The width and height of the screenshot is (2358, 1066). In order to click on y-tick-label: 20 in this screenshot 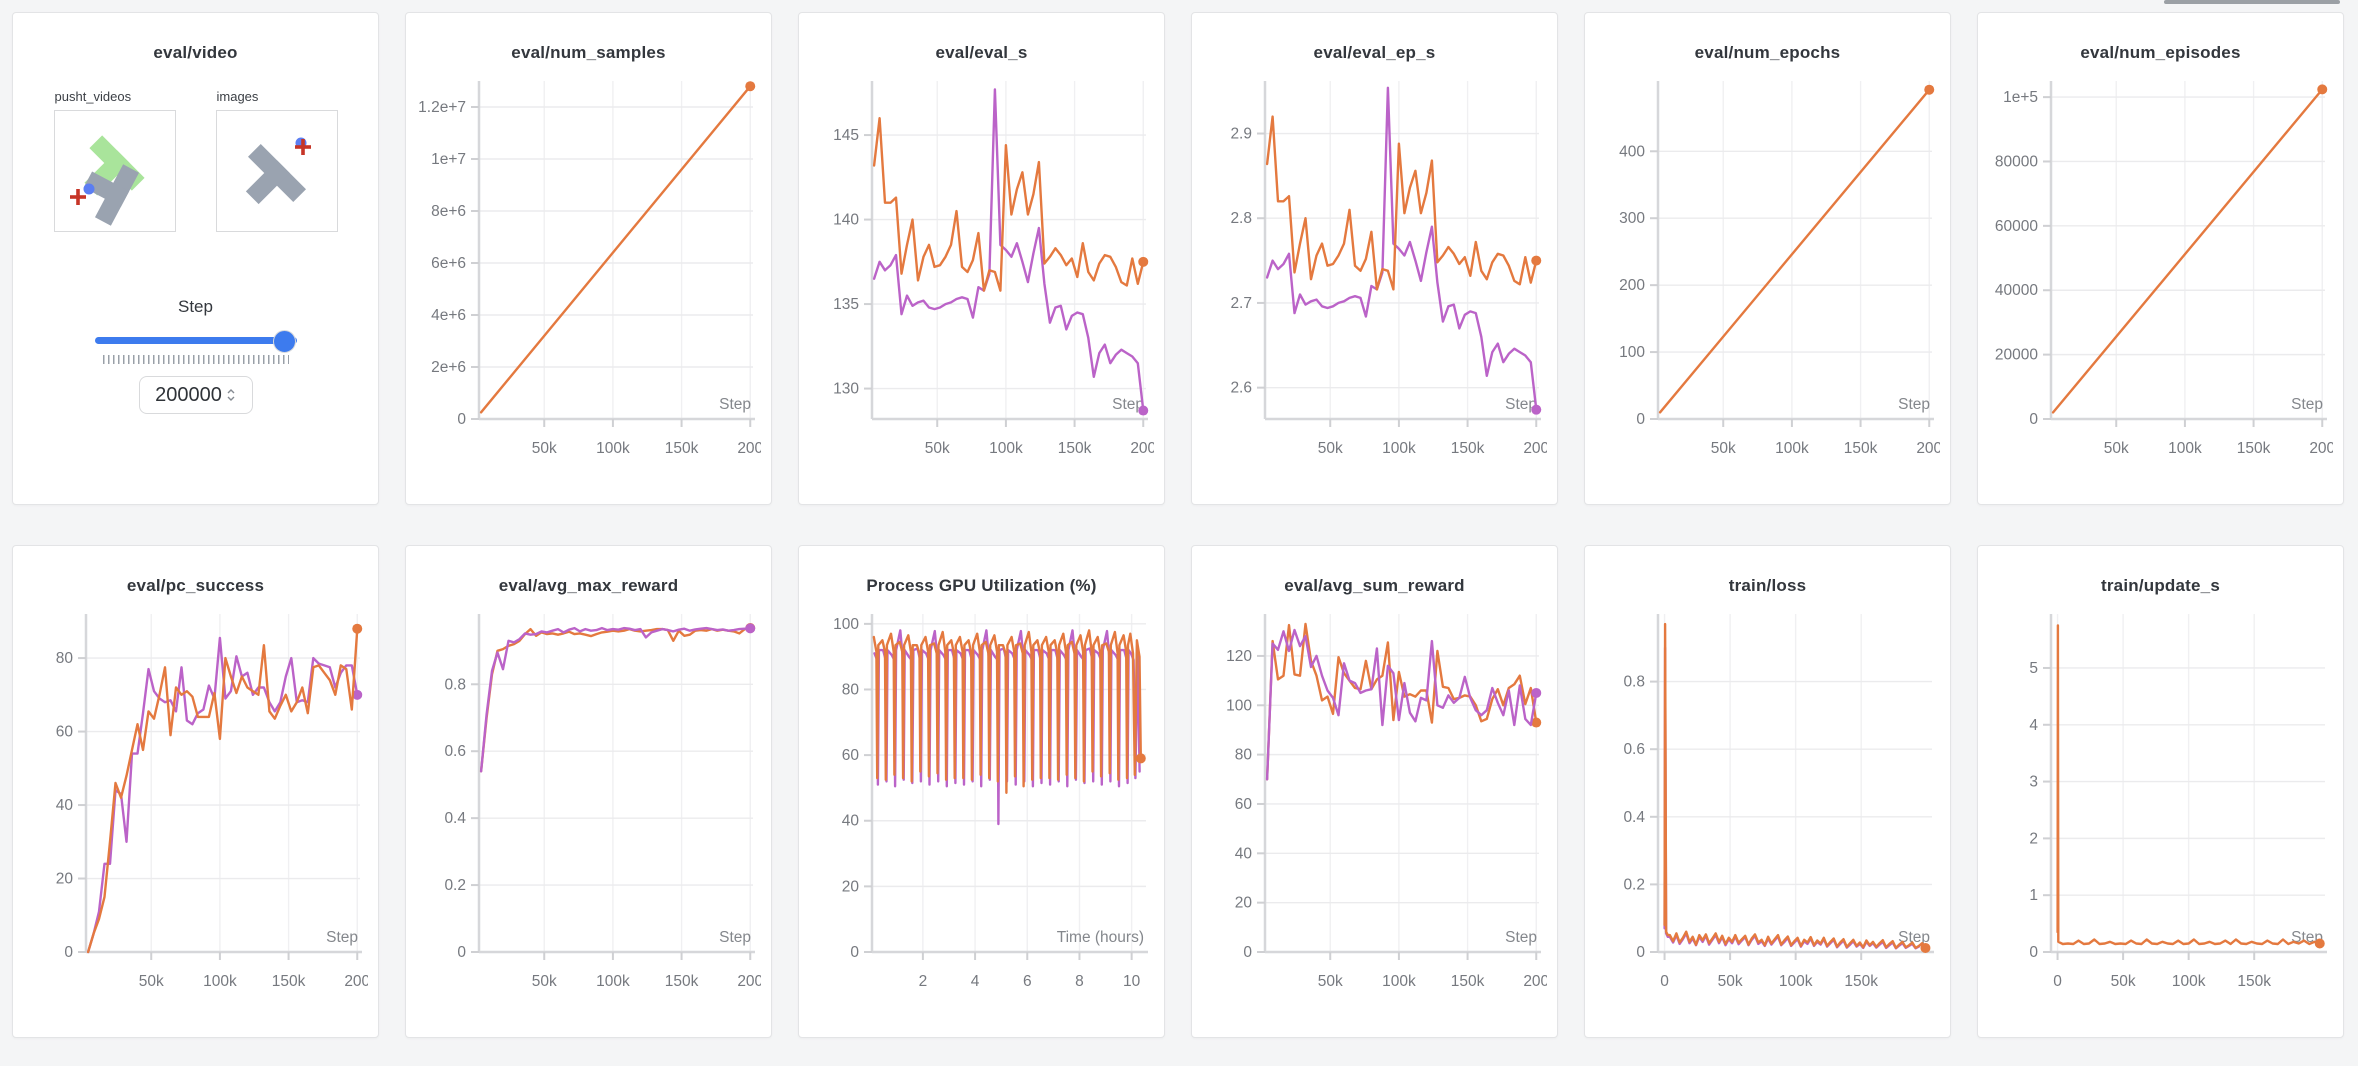, I will do `click(850, 886)`.